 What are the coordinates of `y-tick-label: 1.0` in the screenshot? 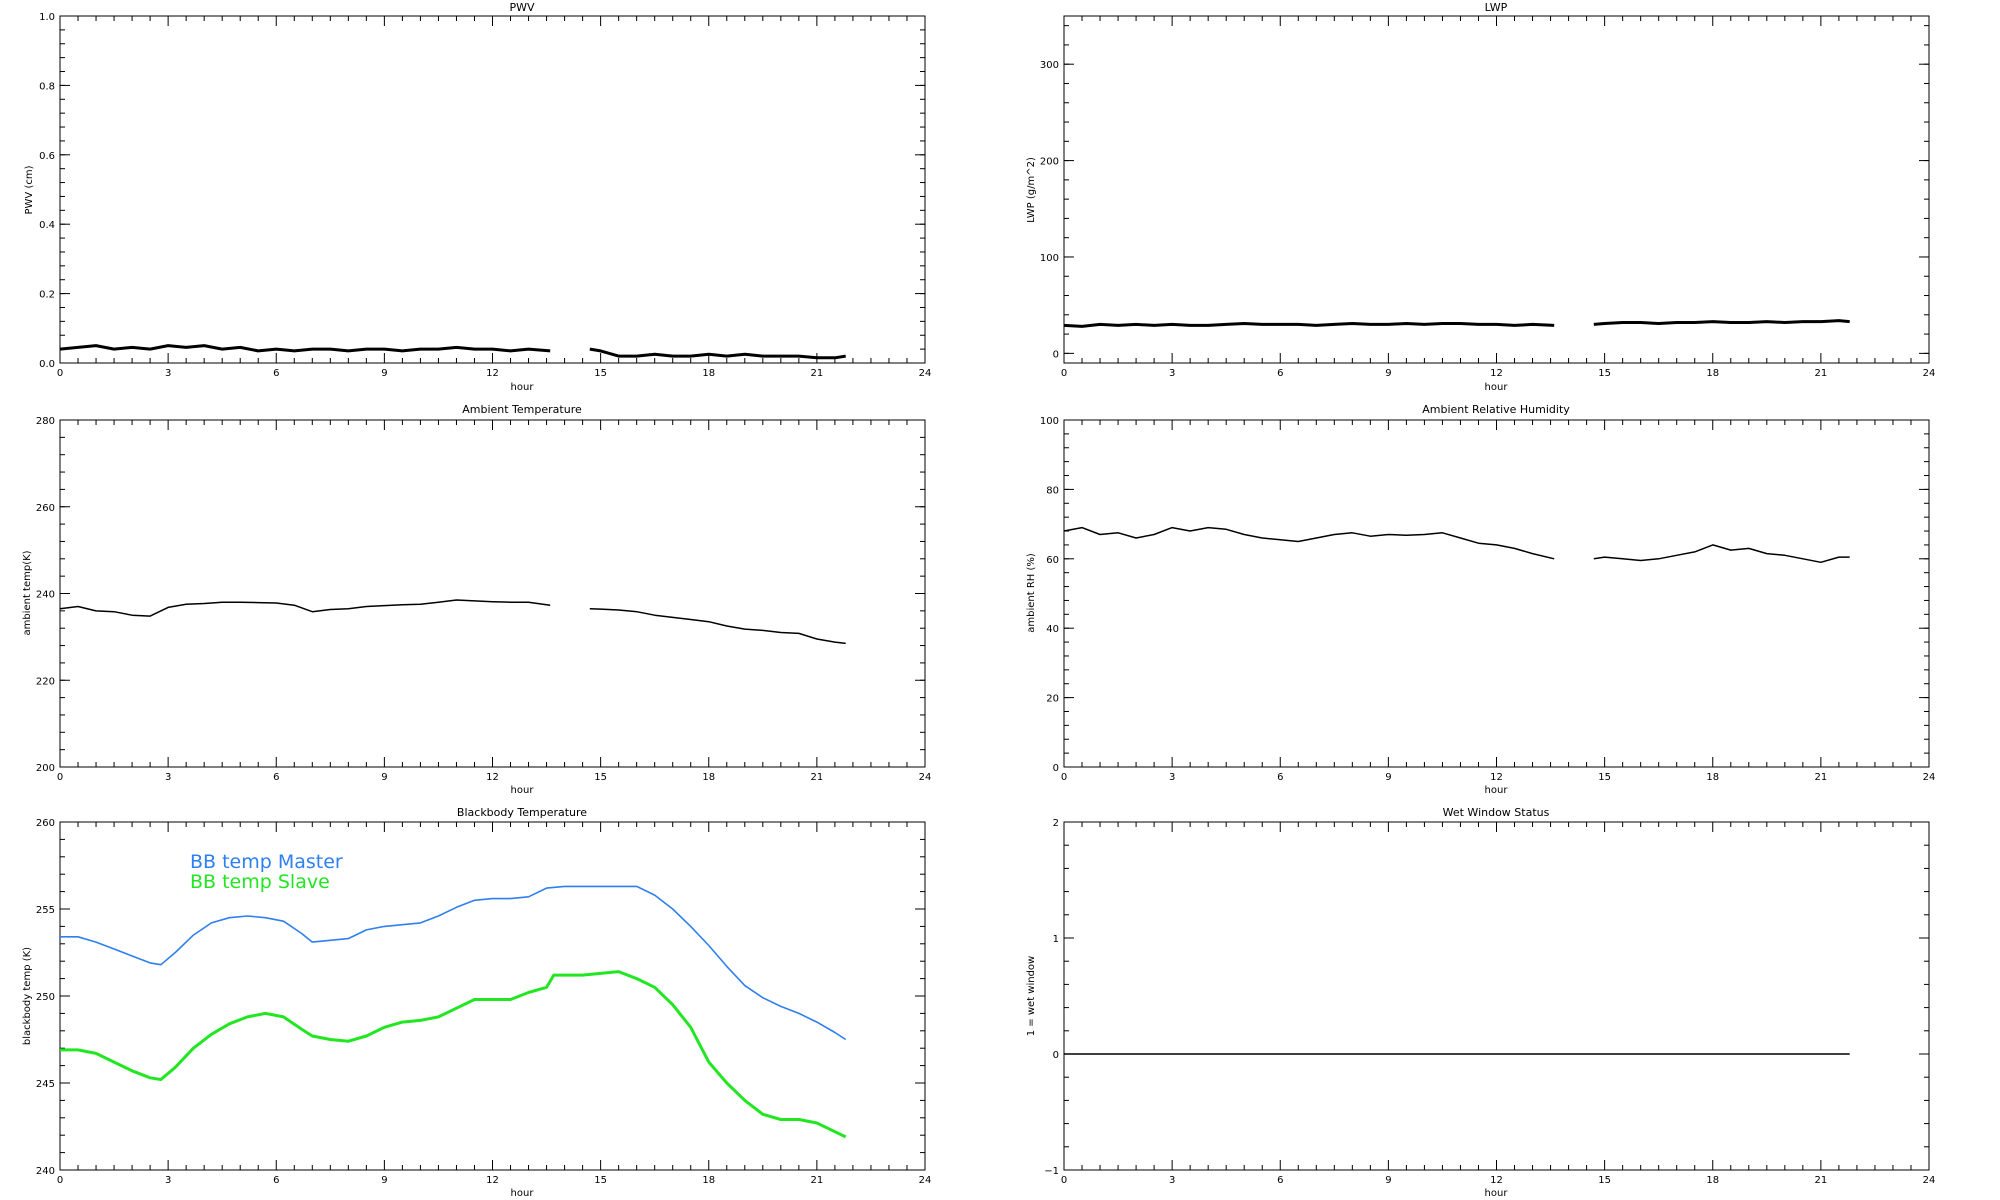 It's located at (47, 17).